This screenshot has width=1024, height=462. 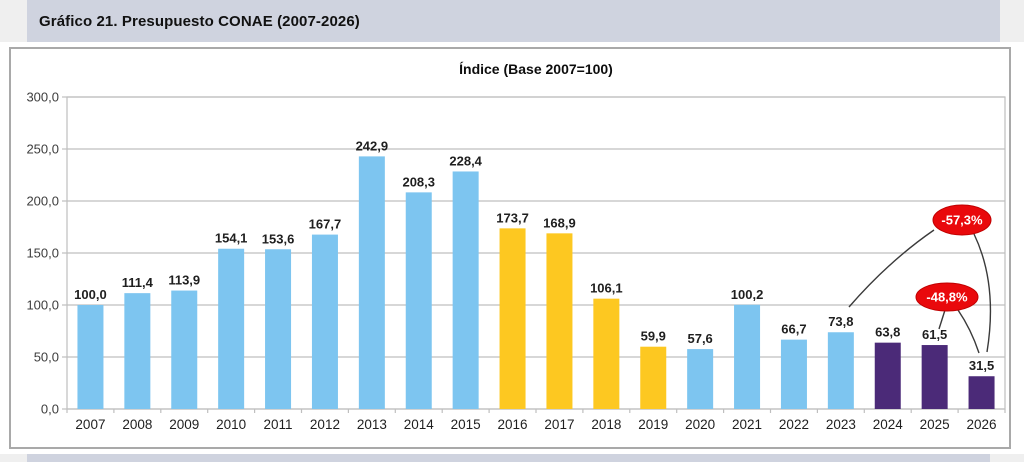 What do you see at coordinates (42, 201) in the screenshot?
I see `y-tick-label: 200,0` at bounding box center [42, 201].